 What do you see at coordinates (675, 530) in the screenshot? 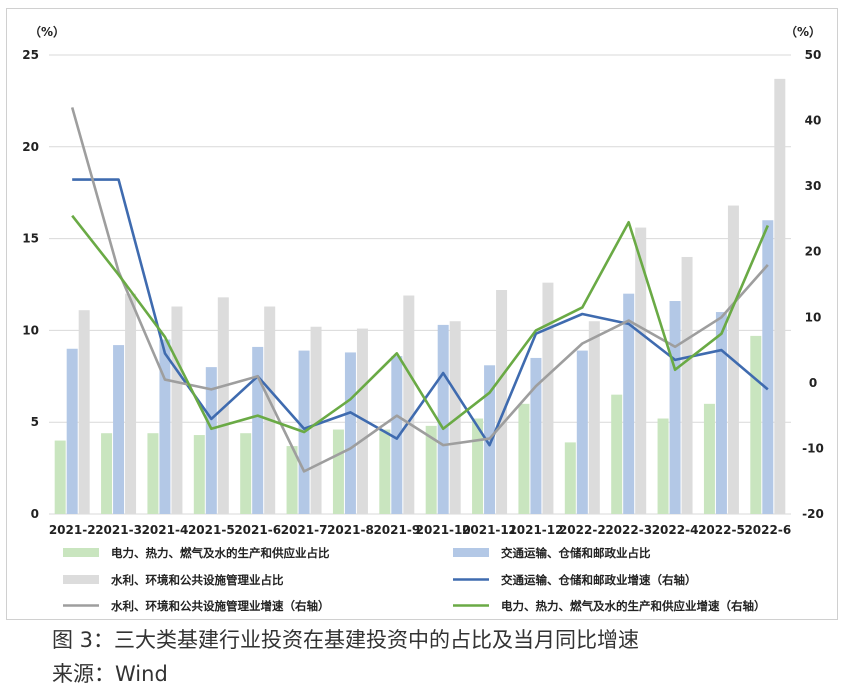
I see `x-tick-label: 2022-4` at bounding box center [675, 530].